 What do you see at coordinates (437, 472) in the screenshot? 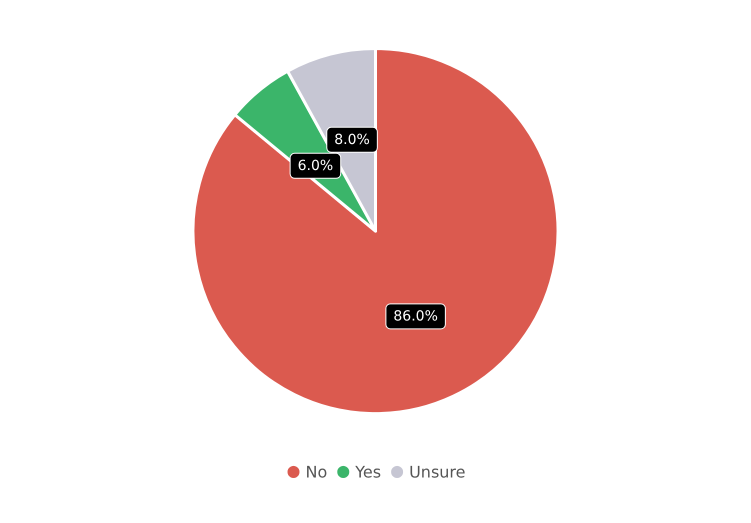
I see `legend-label: Unsure` at bounding box center [437, 472].